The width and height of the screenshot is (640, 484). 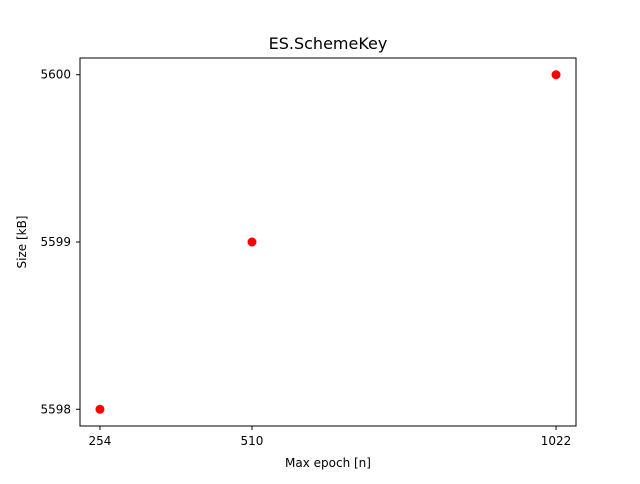 I want to click on x-axis-label: Max epoch [n], so click(x=328, y=463).